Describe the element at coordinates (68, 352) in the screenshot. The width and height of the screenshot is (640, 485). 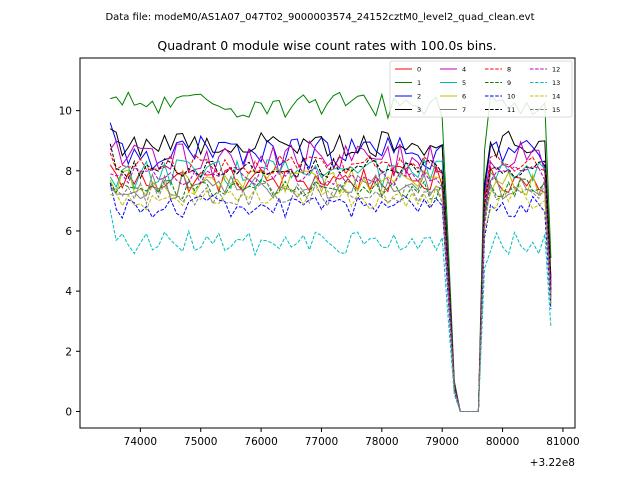
I see `y-tick-label: 2` at that location.